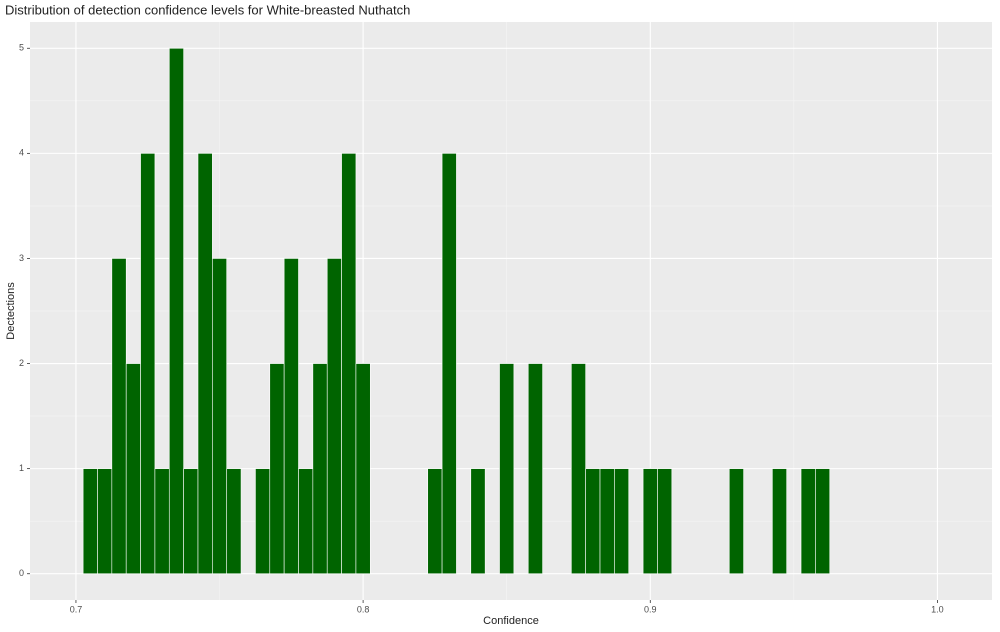 This screenshot has width=1000, height=632. What do you see at coordinates (76, 609) in the screenshot?
I see `x-tick-label: 0.7` at bounding box center [76, 609].